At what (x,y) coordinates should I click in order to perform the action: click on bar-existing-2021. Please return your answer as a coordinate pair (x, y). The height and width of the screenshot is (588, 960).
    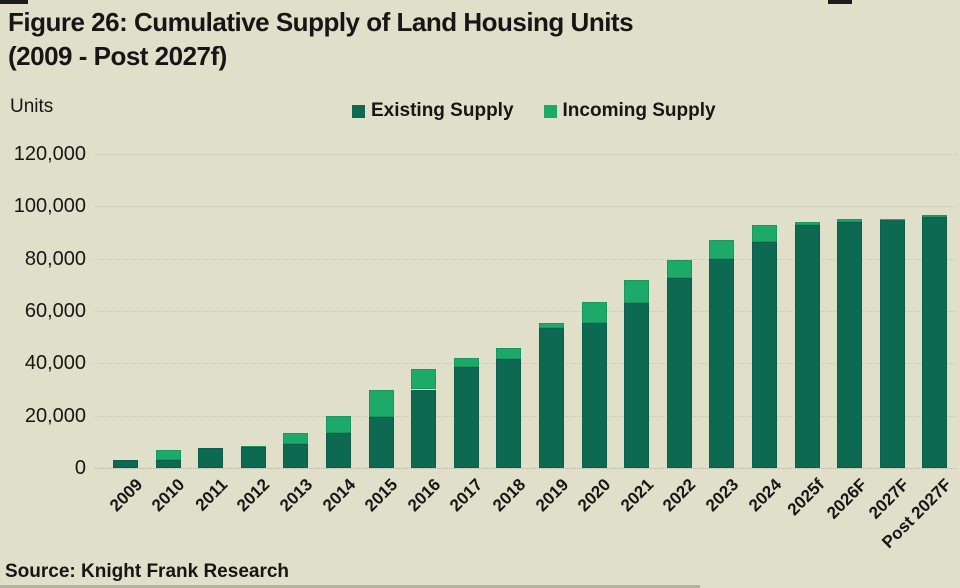
    Looking at the image, I should click on (637, 385).